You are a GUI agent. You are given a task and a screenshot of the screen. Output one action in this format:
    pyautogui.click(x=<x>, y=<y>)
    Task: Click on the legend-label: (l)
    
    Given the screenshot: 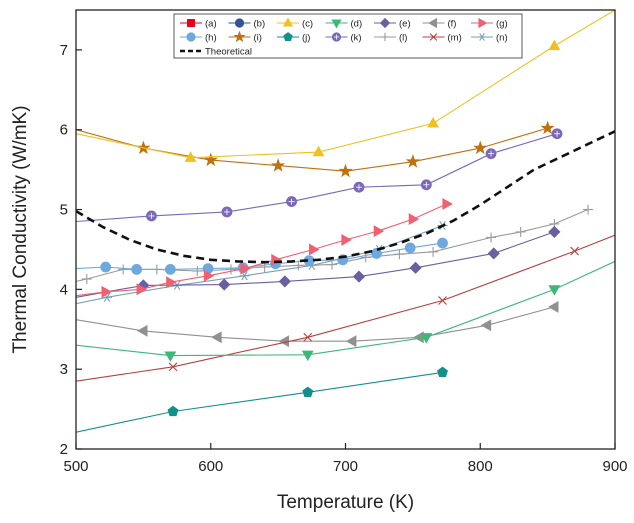 What is the action you would take?
    pyautogui.click(x=403, y=38)
    